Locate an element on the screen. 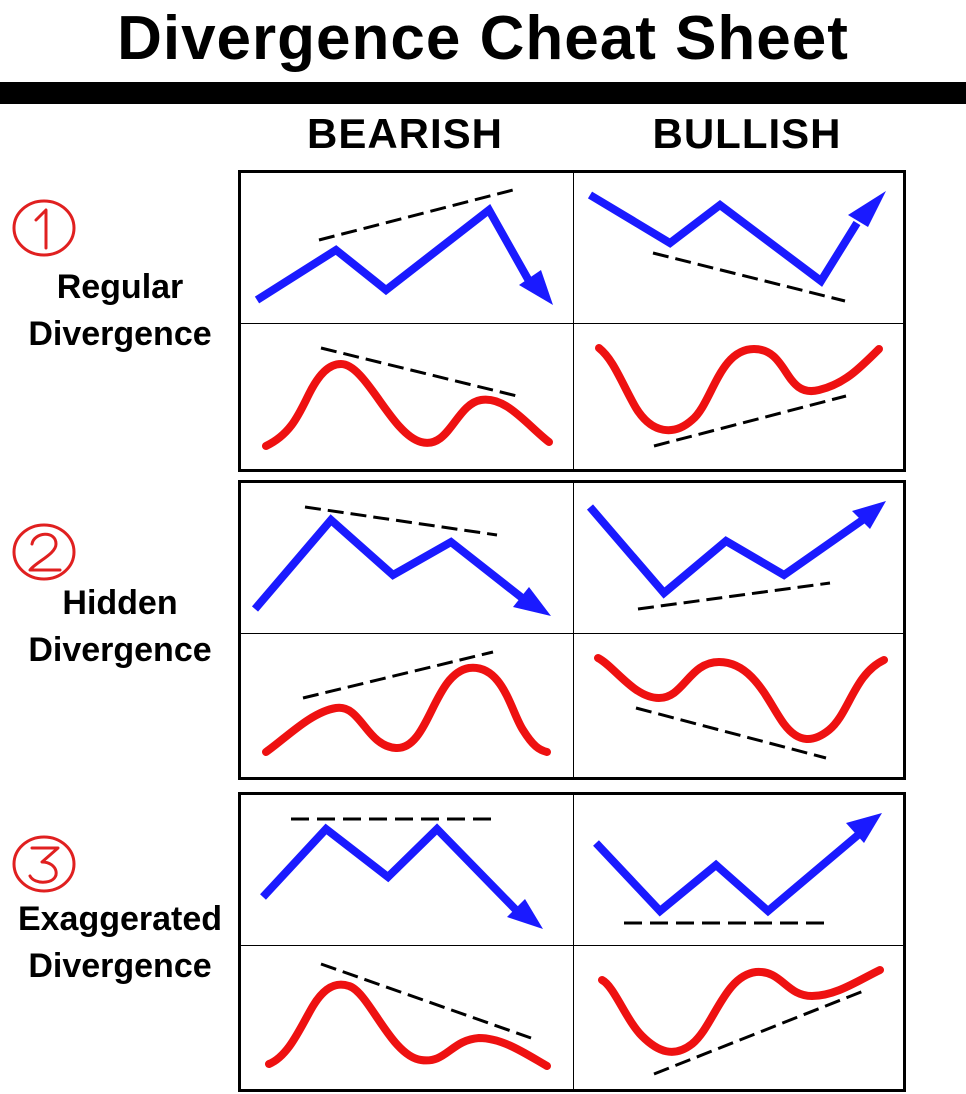  row-label-regular-1: Regular is located at coordinates (120, 287).